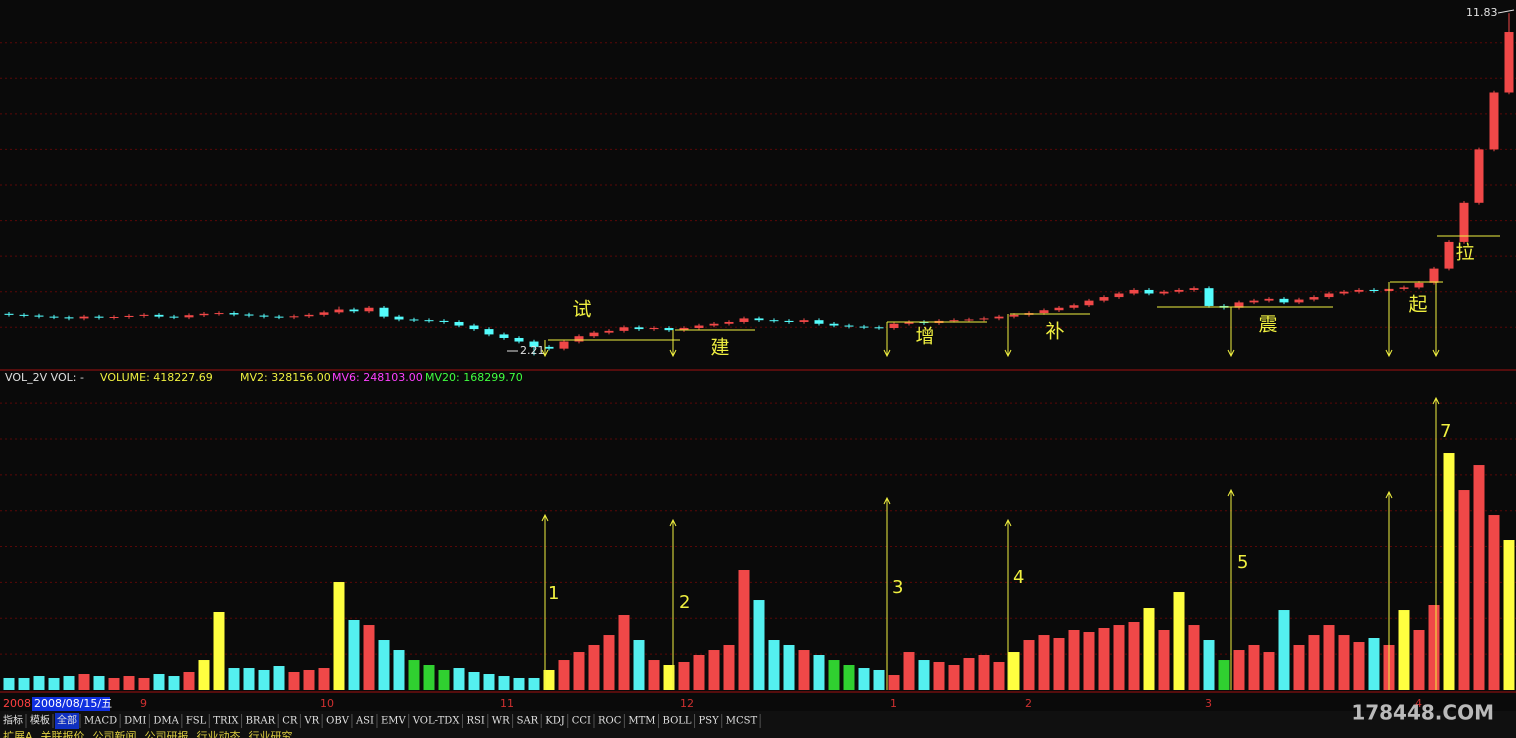 Image resolution: width=1516 pixels, height=738 pixels. What do you see at coordinates (677, 721) in the screenshot?
I see `indicator-tab: BOLL` at bounding box center [677, 721].